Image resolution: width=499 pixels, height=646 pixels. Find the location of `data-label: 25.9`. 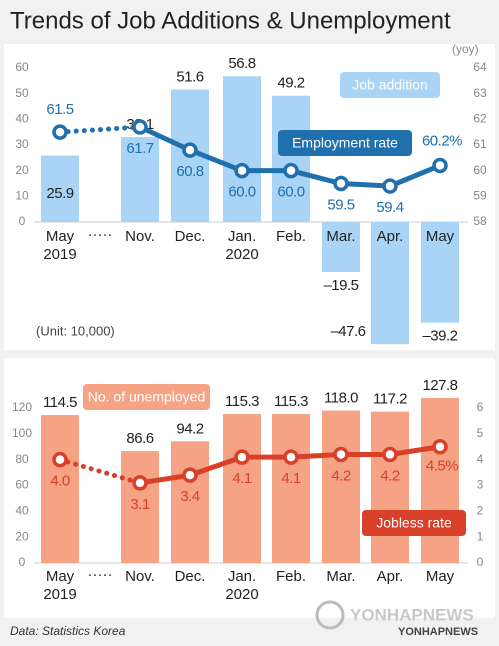

data-label: 25.9 is located at coordinates (59, 193).